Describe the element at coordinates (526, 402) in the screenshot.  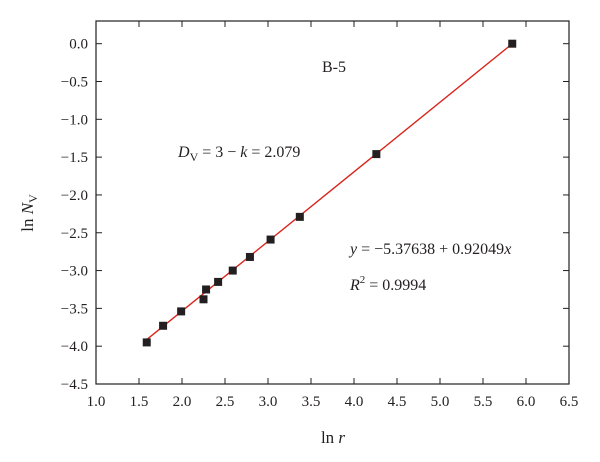
I see `x-tick-label: 6.0` at that location.